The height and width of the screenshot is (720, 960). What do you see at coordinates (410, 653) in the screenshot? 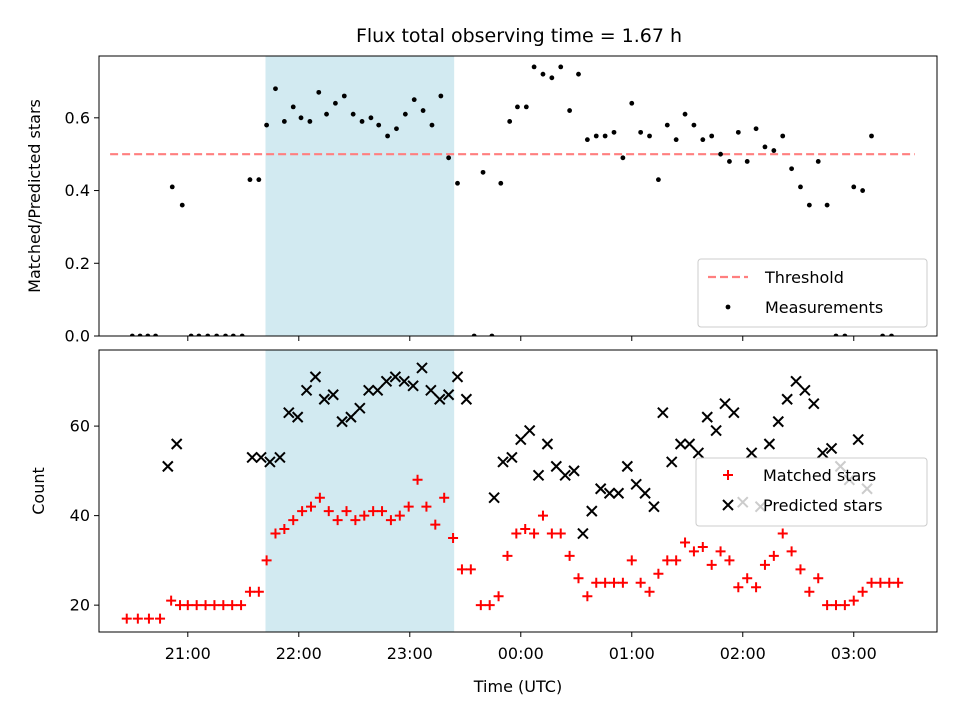
I see `bottom-x-tick-label: 23:00` at bounding box center [410, 653].